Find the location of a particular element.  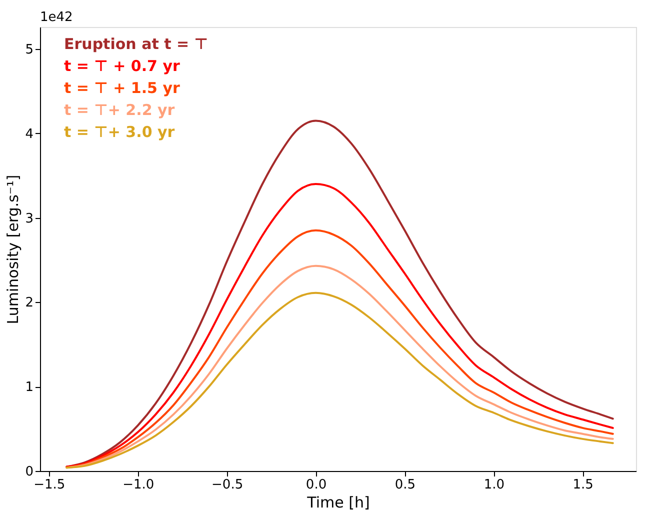

text: t = ⊤+ 3.0 yr is located at coordinates (120, 132).